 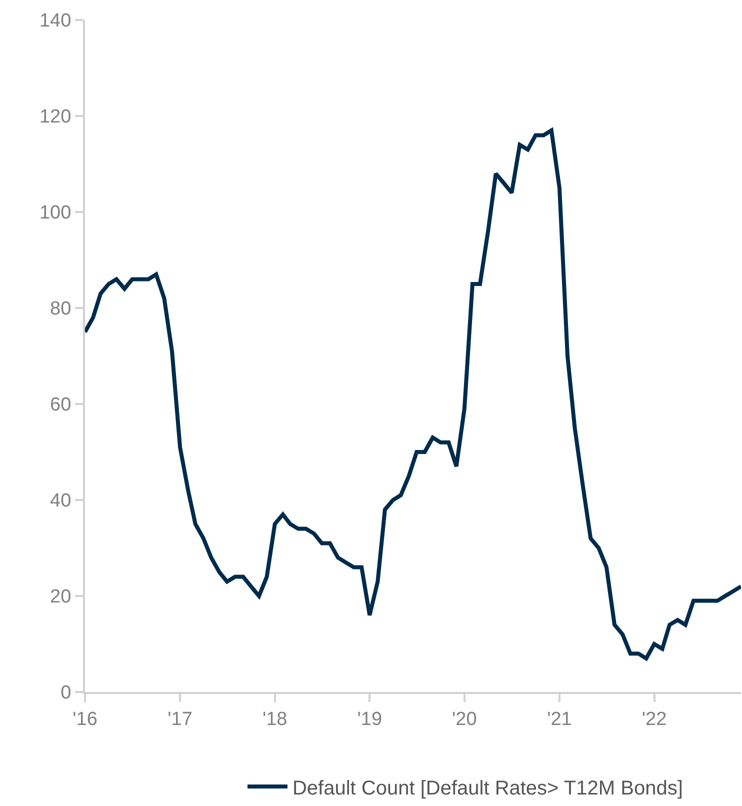 What do you see at coordinates (275, 719) in the screenshot?
I see `x-tick-label: '18` at bounding box center [275, 719].